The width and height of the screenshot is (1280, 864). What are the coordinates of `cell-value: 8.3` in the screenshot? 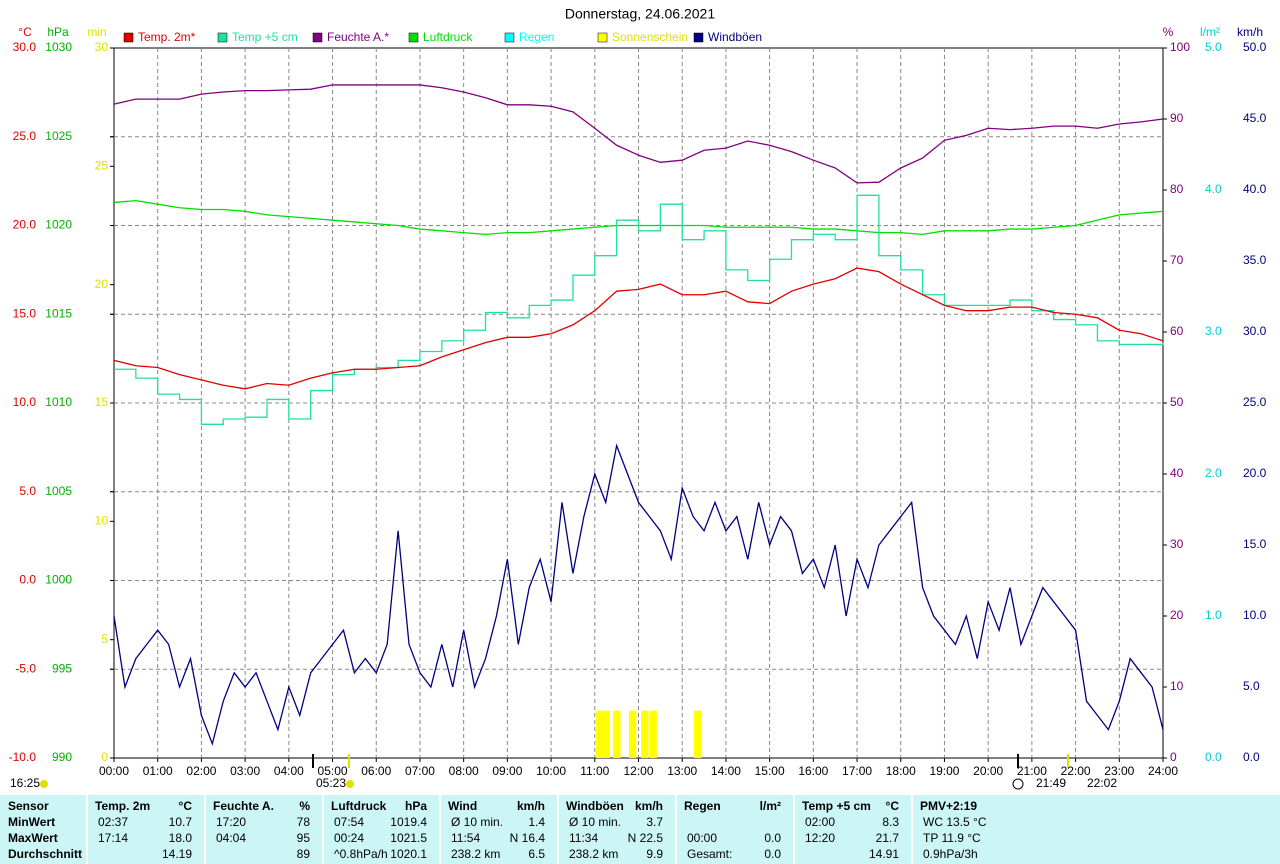 It's located at (890, 822).